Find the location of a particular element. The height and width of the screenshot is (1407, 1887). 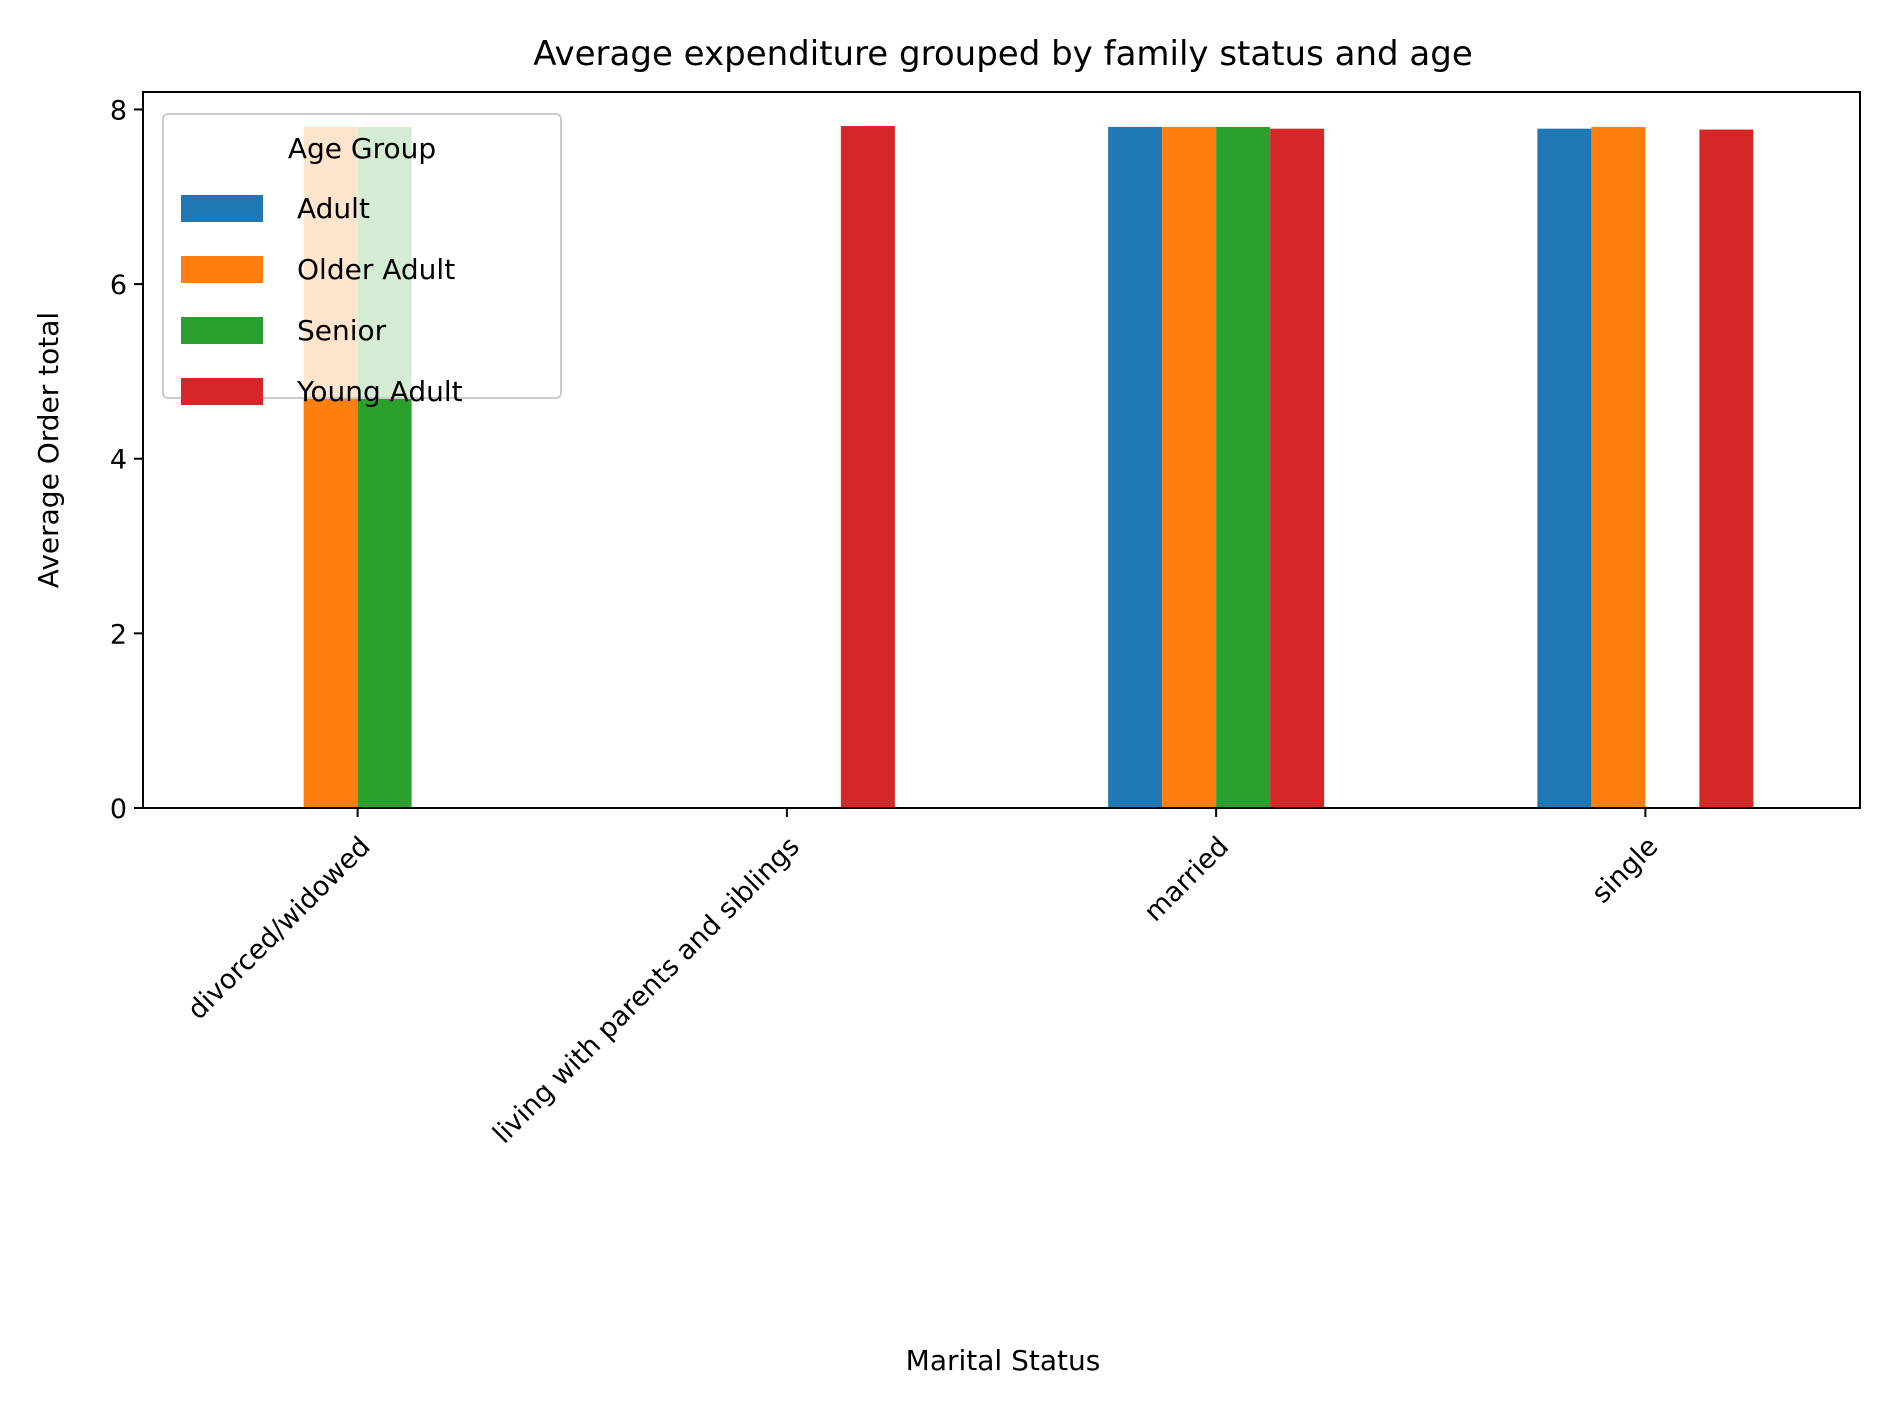

y-tick-label: 6 is located at coordinates (118, 285).